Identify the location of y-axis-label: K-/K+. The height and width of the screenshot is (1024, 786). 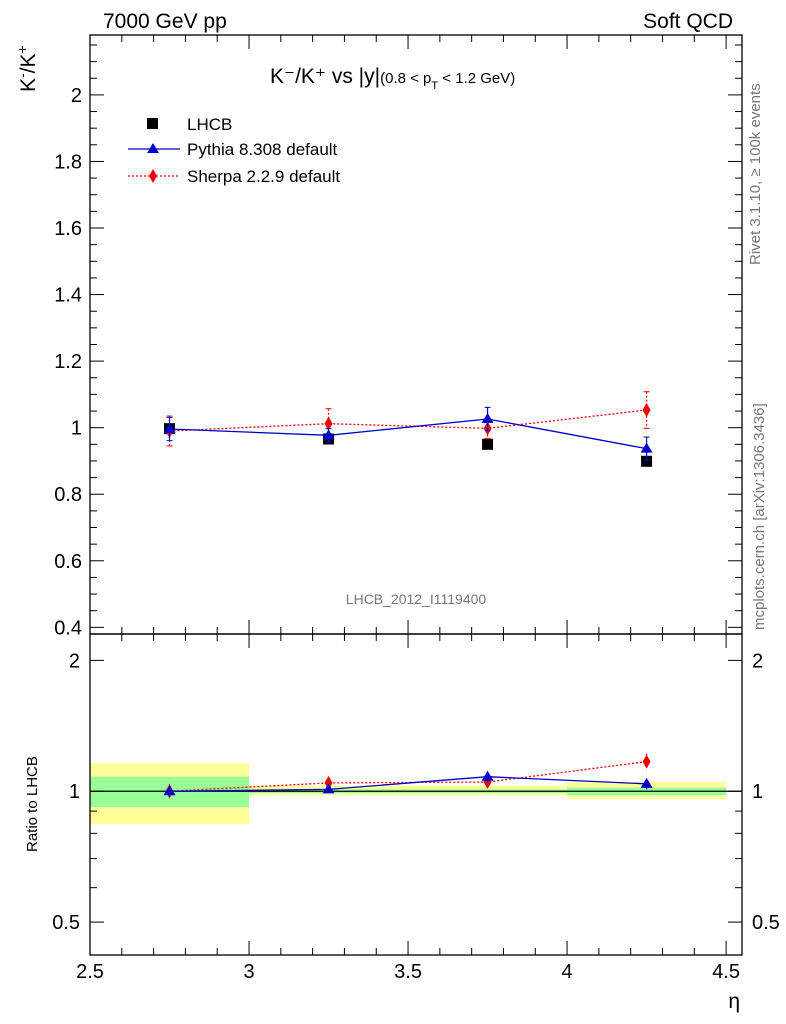
(27, 68).